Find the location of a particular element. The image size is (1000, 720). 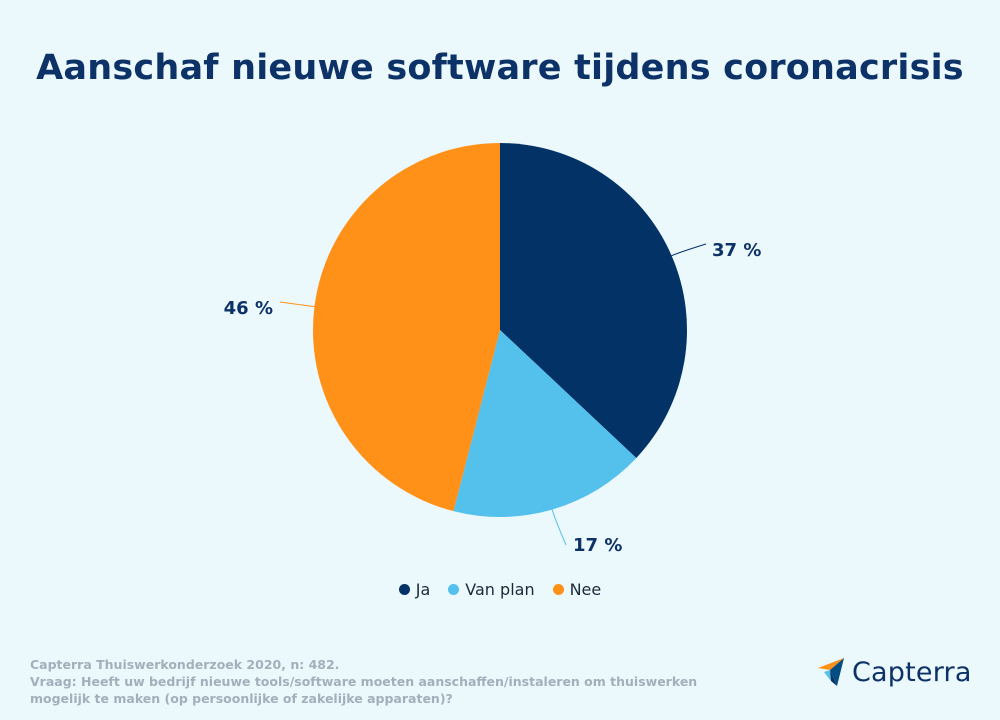

legend-swatch-van-plan is located at coordinates (454, 589).